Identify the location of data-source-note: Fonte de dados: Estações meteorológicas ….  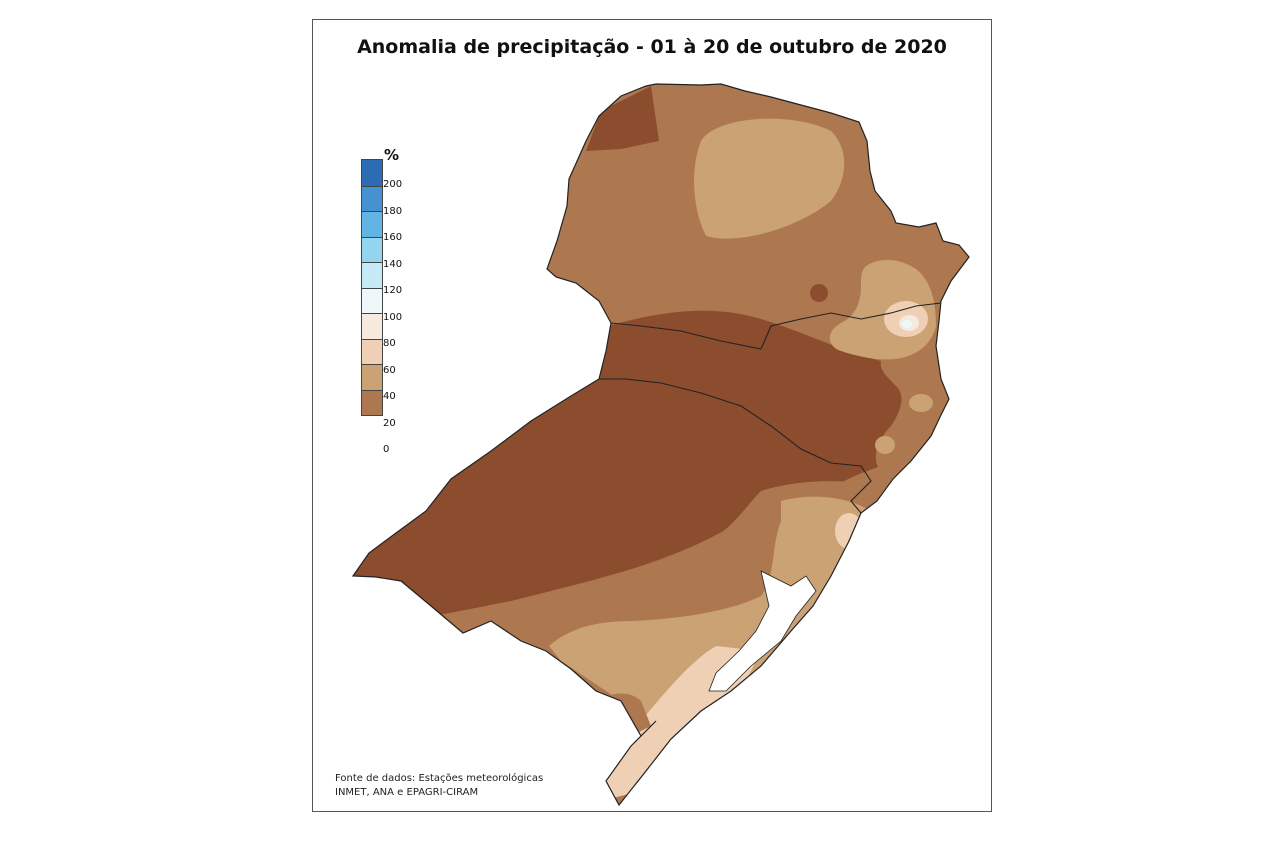
(439, 786).